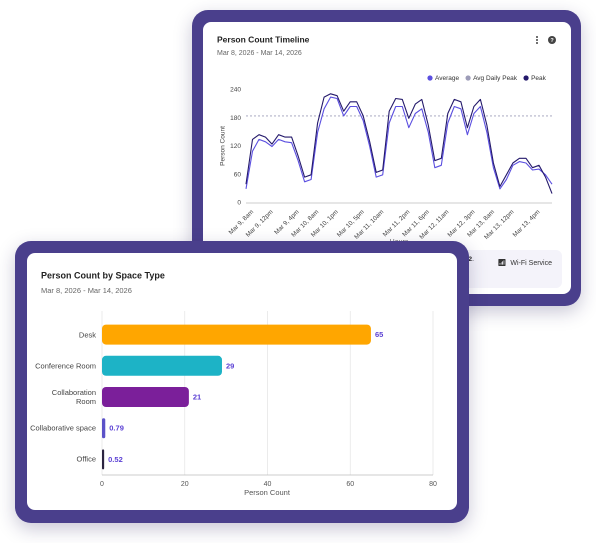  Describe the element at coordinates (63, 428) in the screenshot. I see `category-label: Collaborative space` at that location.